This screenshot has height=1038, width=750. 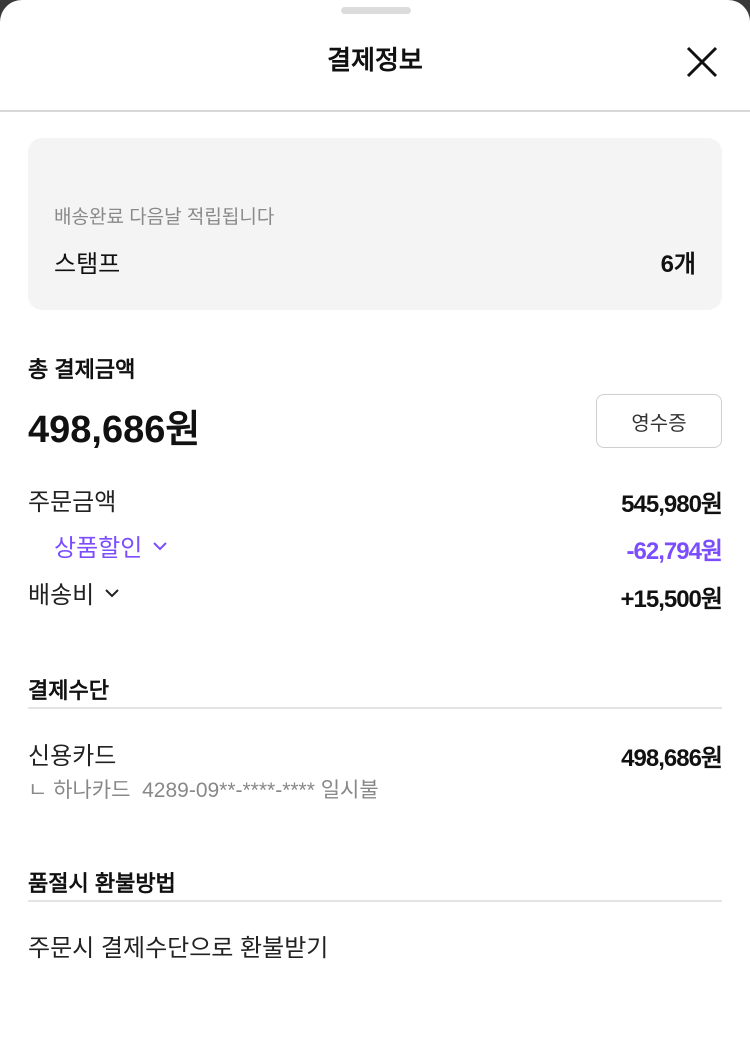 What do you see at coordinates (678, 264) in the screenshot?
I see `stamp-count: 6개` at bounding box center [678, 264].